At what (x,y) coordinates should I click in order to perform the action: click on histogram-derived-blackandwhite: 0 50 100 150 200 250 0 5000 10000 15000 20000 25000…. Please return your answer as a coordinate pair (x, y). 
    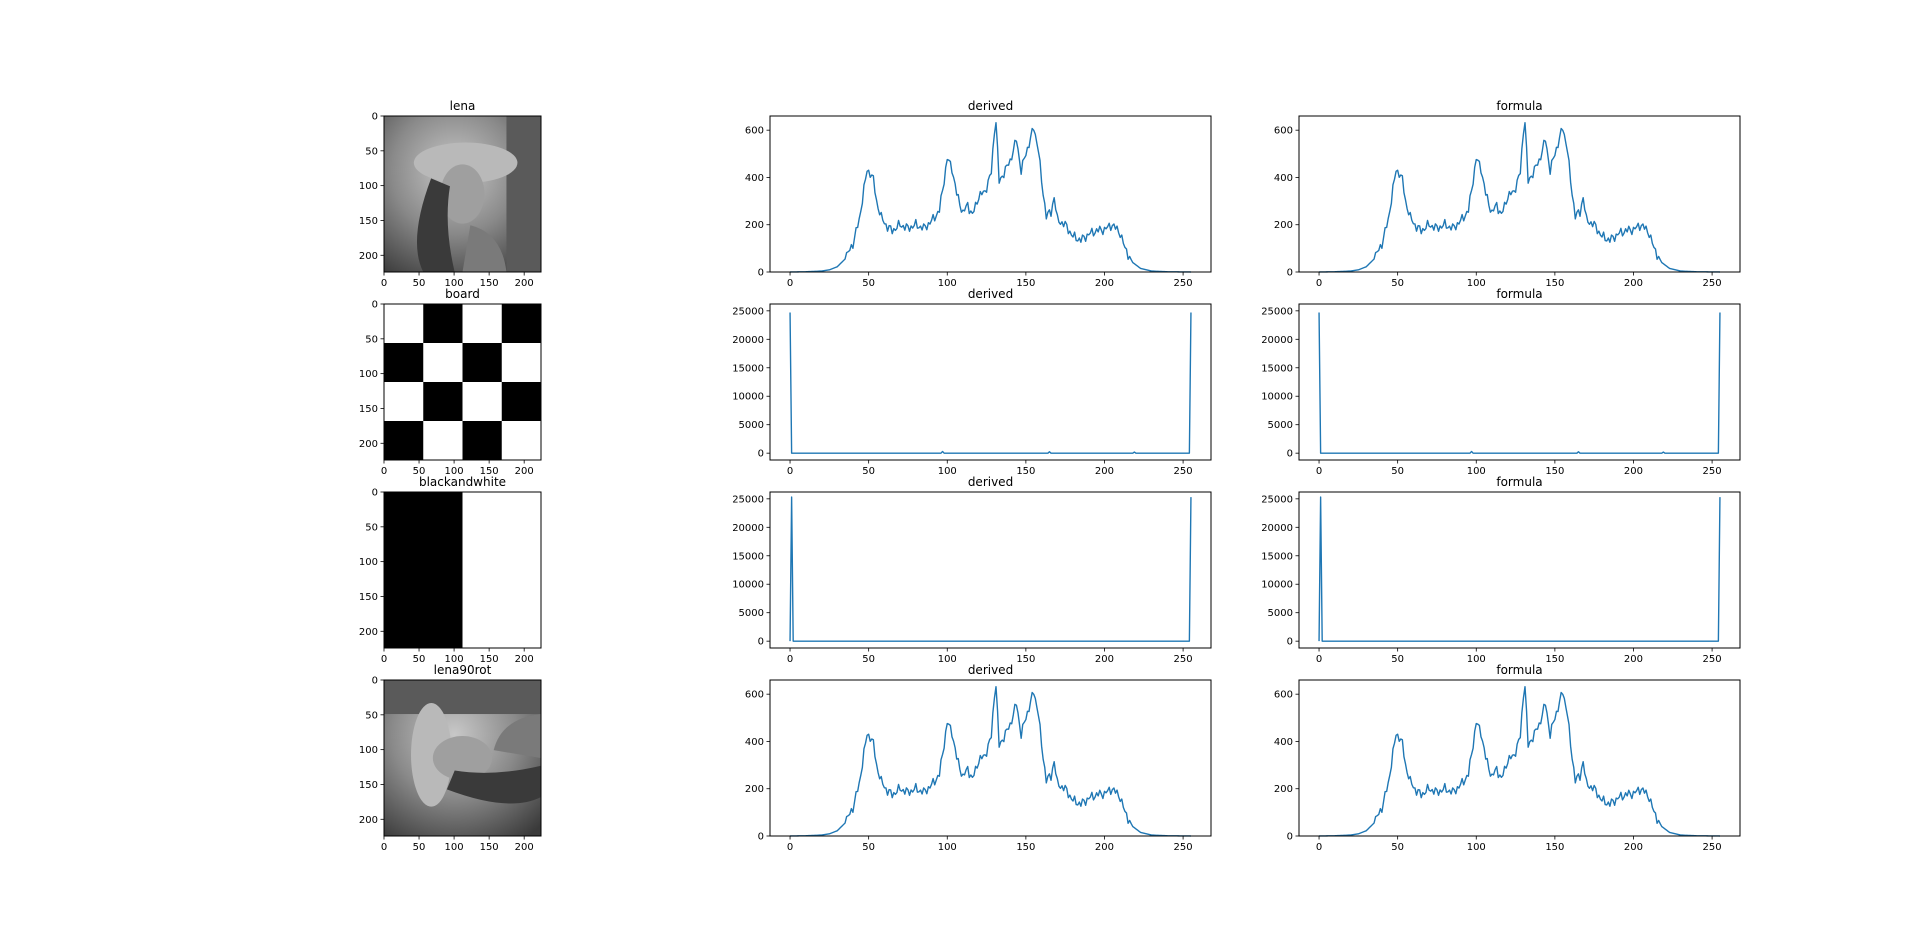
    Looking at the image, I should click on (972, 570).